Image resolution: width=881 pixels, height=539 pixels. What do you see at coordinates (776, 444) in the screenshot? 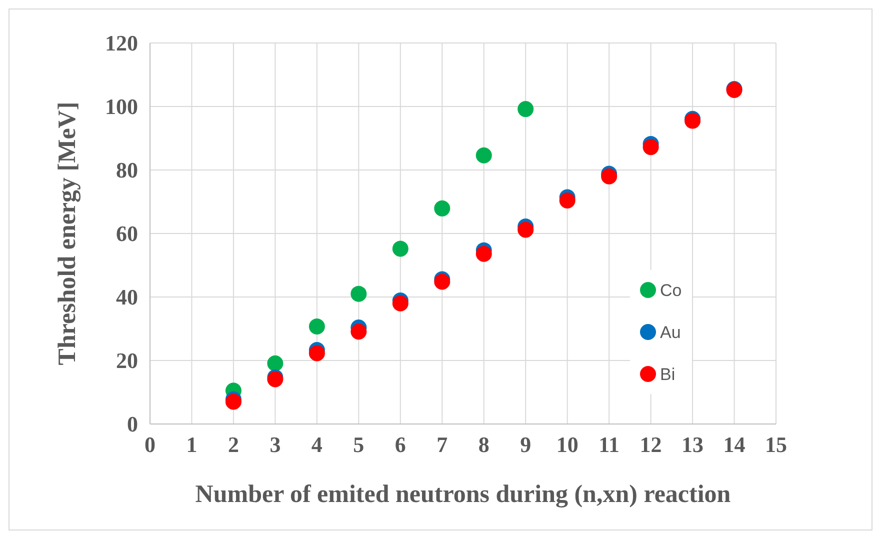
I see `x-tick-label: 15` at bounding box center [776, 444].